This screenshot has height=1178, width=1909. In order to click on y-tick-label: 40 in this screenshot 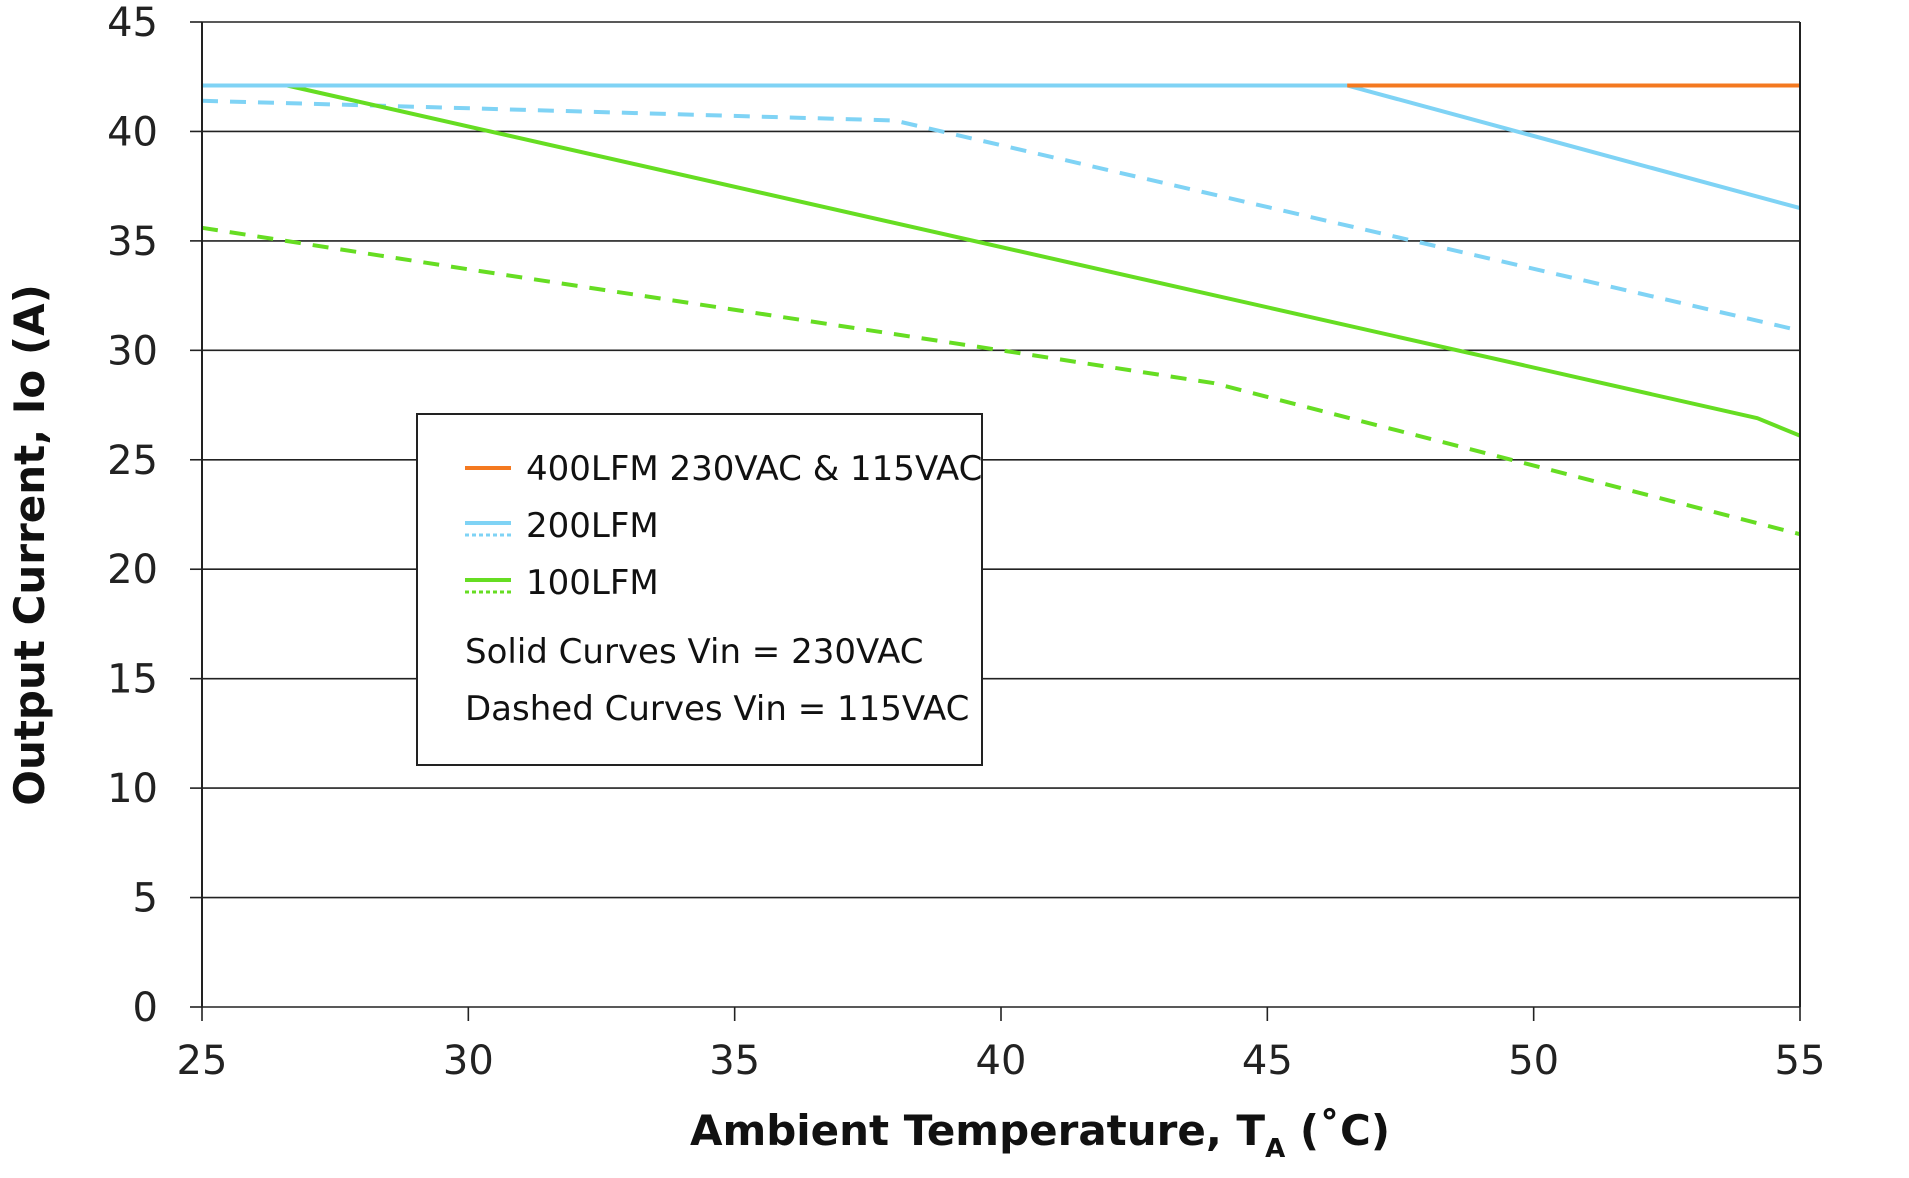, I will do `click(132, 132)`.